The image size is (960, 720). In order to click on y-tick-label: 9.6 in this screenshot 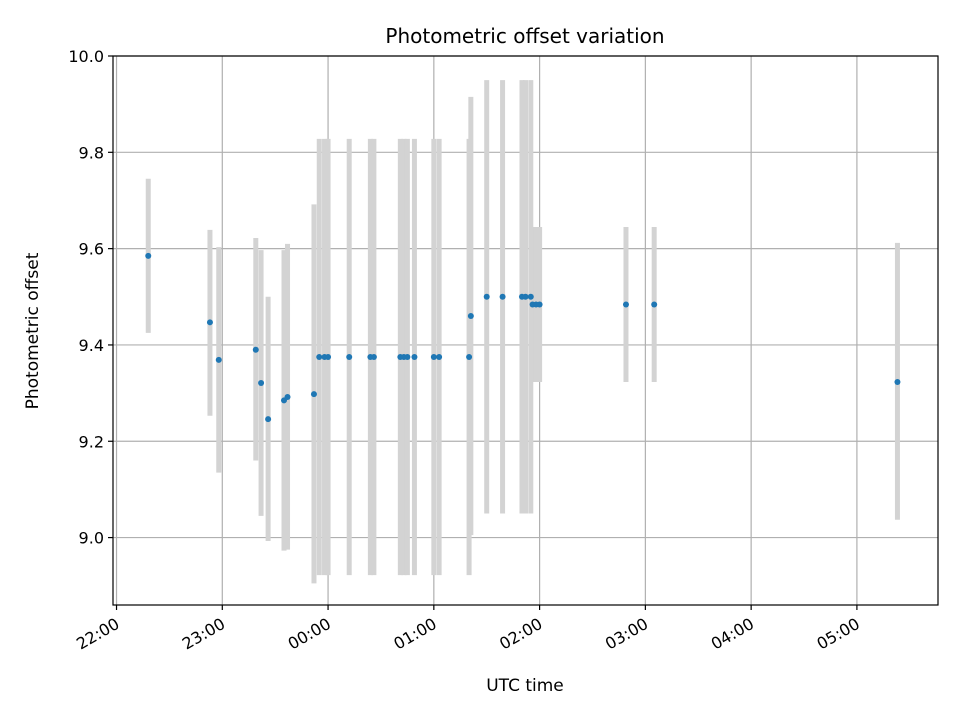, I will do `click(91, 249)`.